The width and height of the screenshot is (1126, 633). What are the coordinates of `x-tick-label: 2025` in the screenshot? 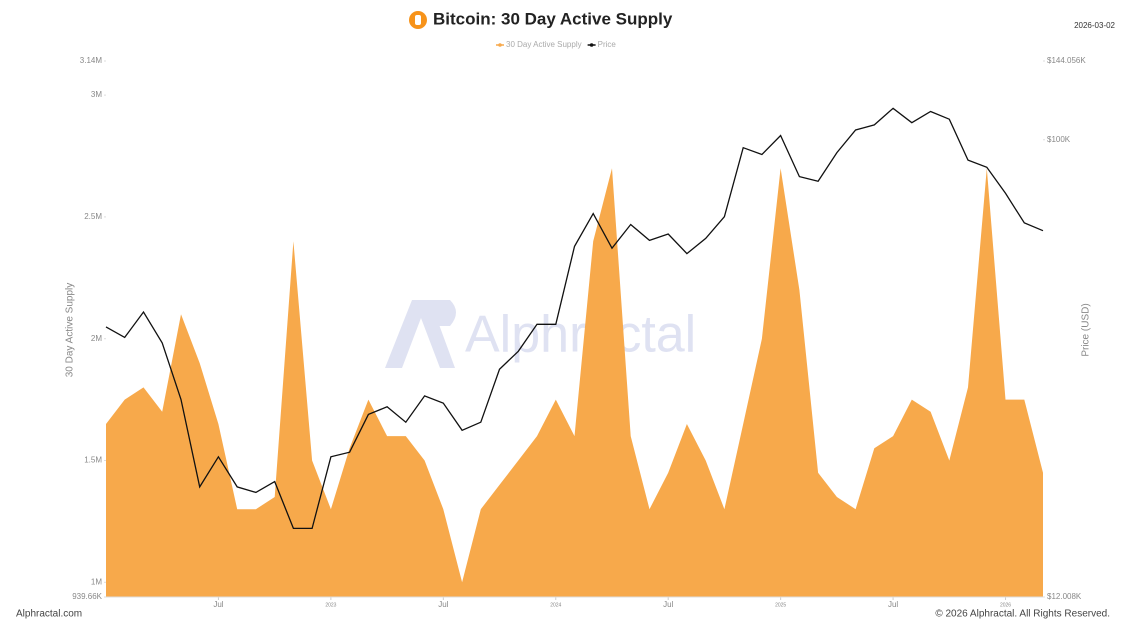 It's located at (780, 605).